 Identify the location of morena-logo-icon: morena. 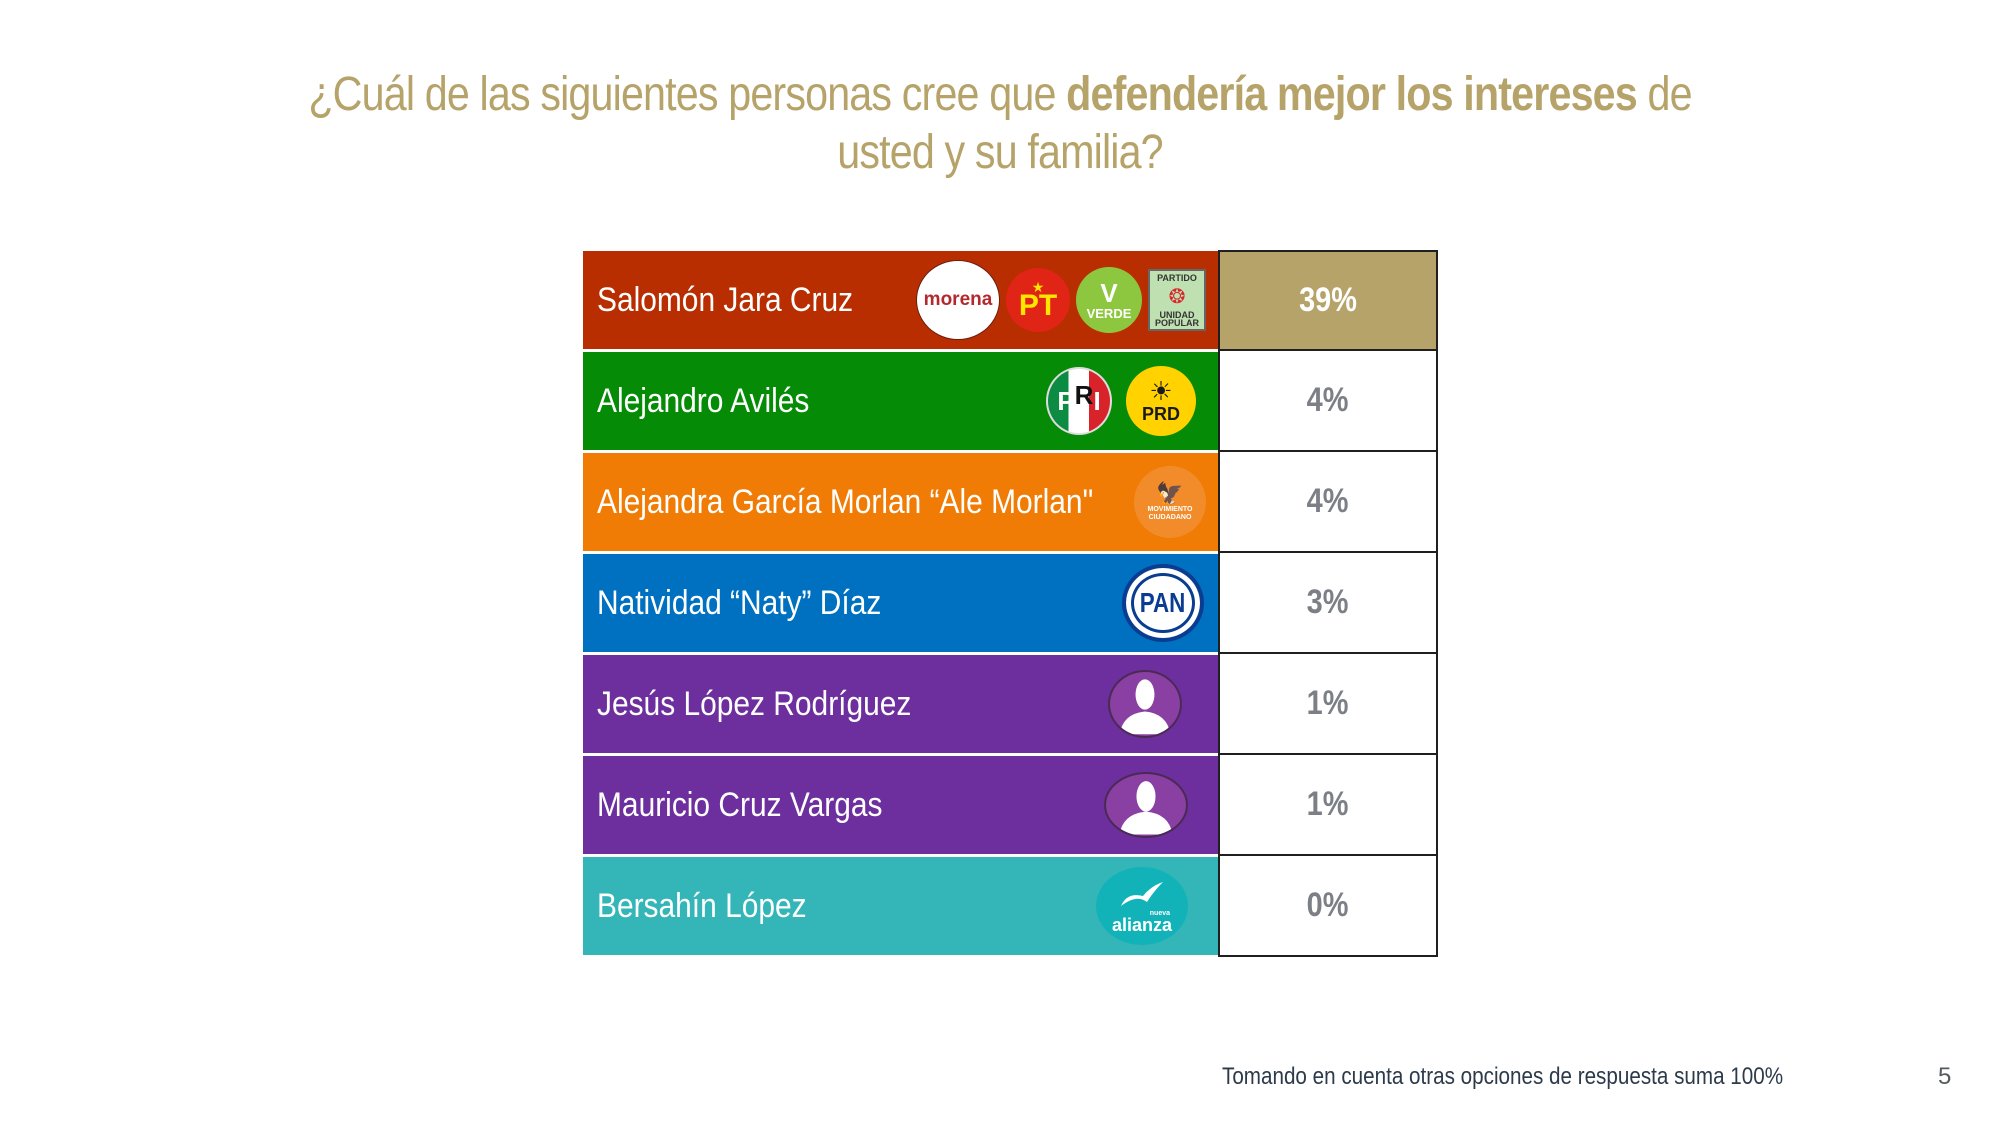
(958, 300).